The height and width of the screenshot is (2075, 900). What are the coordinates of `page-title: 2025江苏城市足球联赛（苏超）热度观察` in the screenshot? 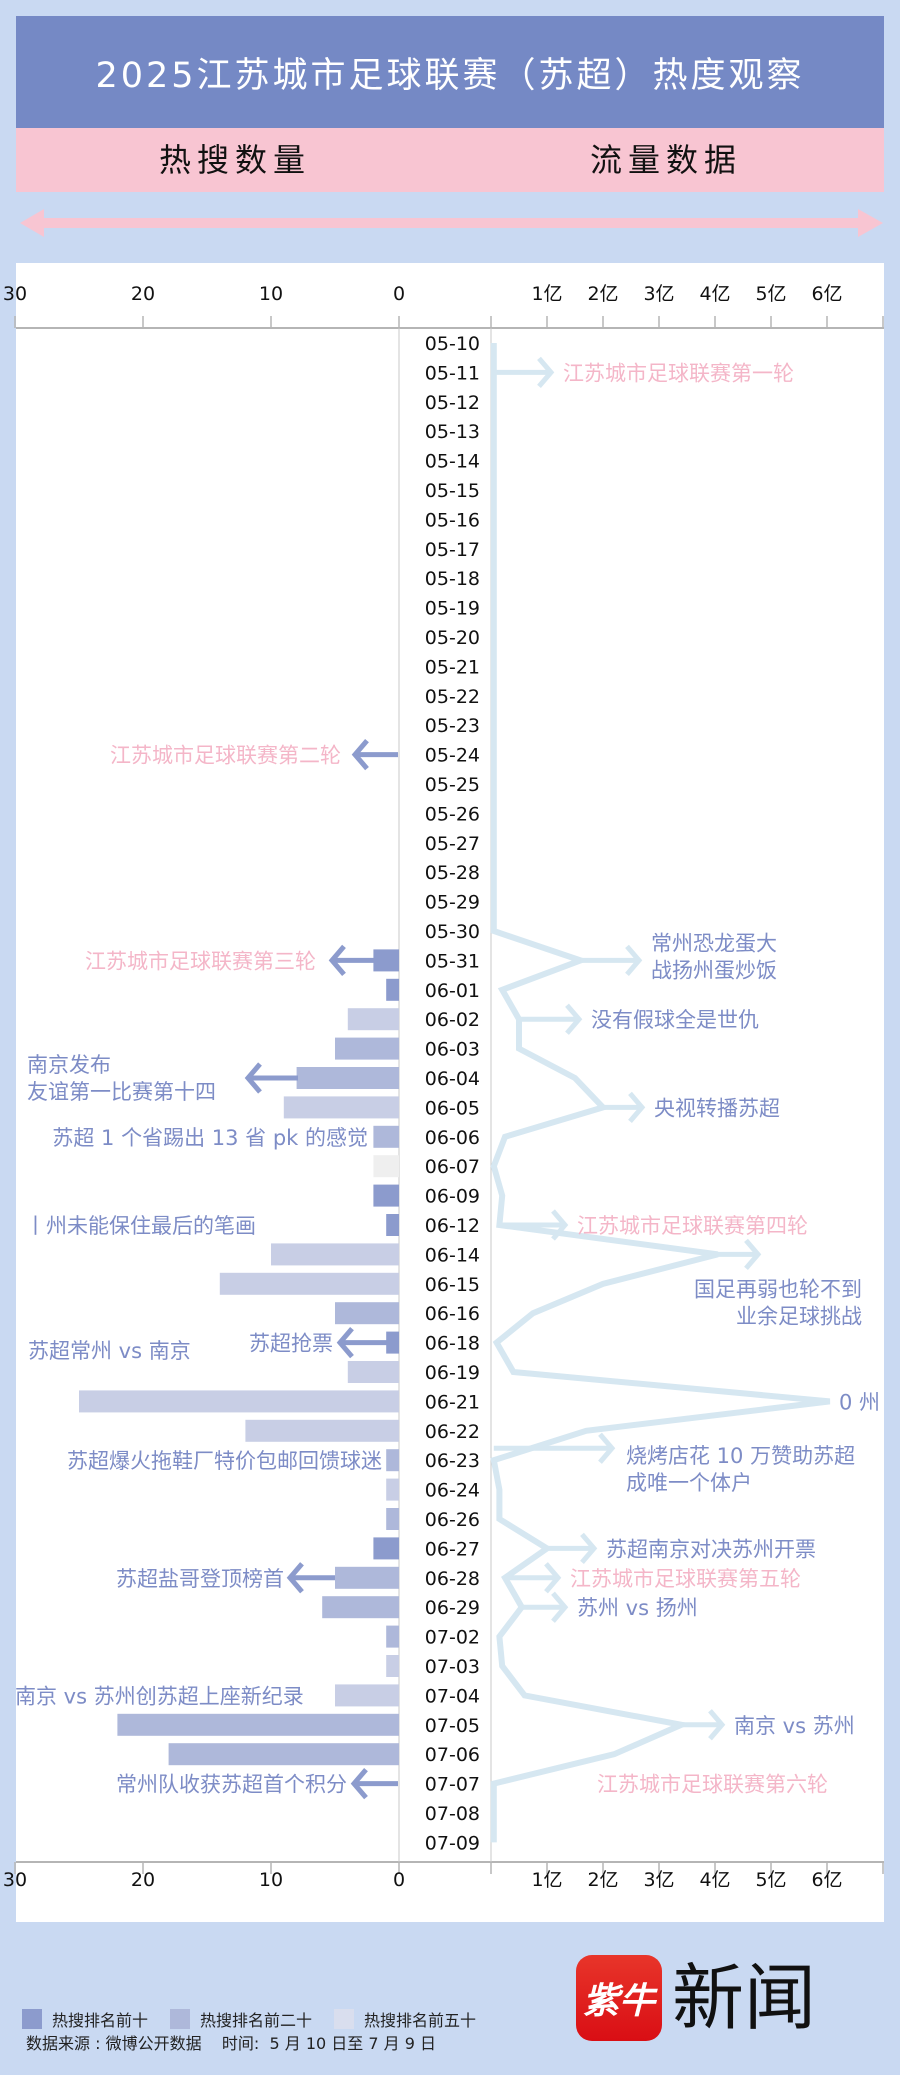 It's located at (450, 72).